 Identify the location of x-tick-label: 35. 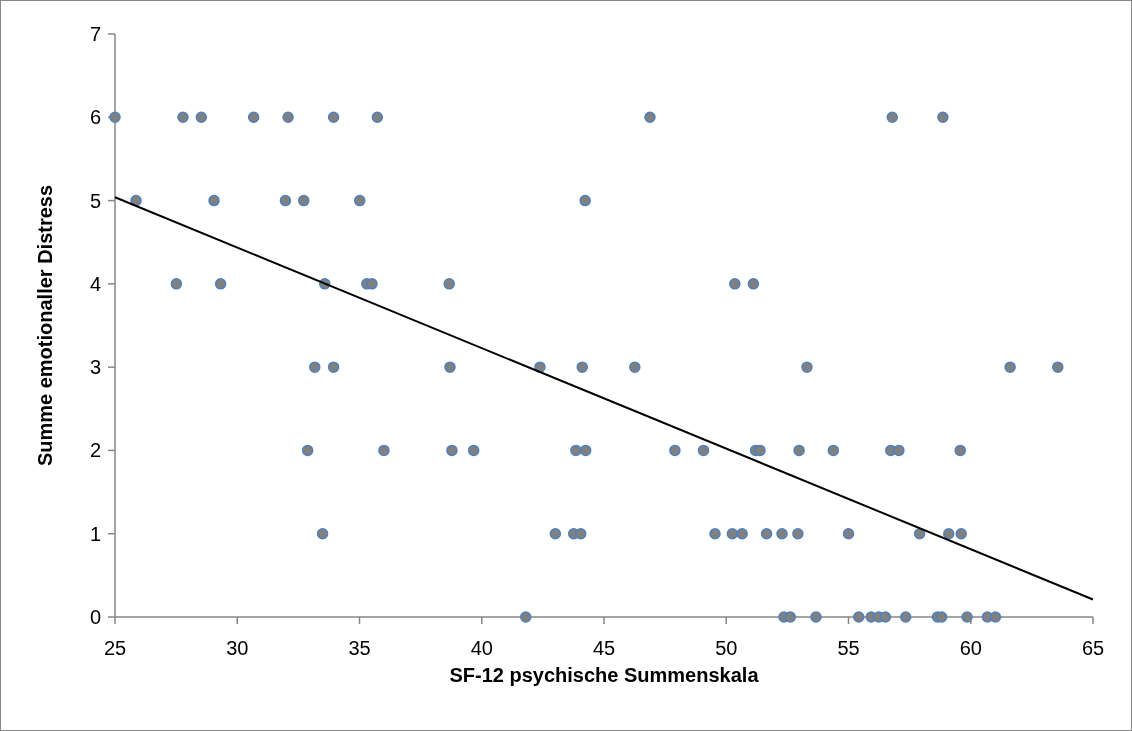
(359, 648).